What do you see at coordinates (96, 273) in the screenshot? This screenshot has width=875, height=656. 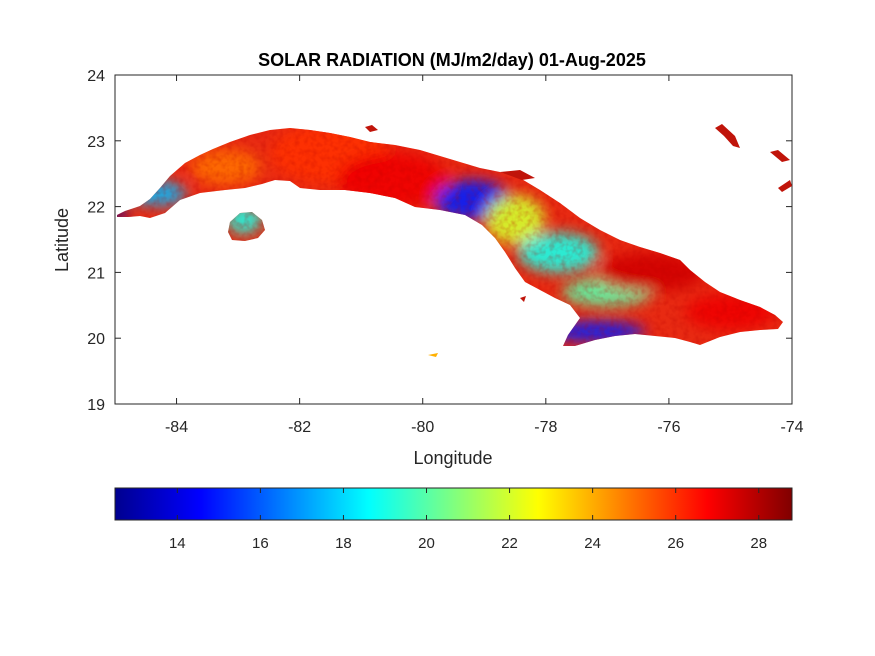 I see `y-tick-label-2: 21` at bounding box center [96, 273].